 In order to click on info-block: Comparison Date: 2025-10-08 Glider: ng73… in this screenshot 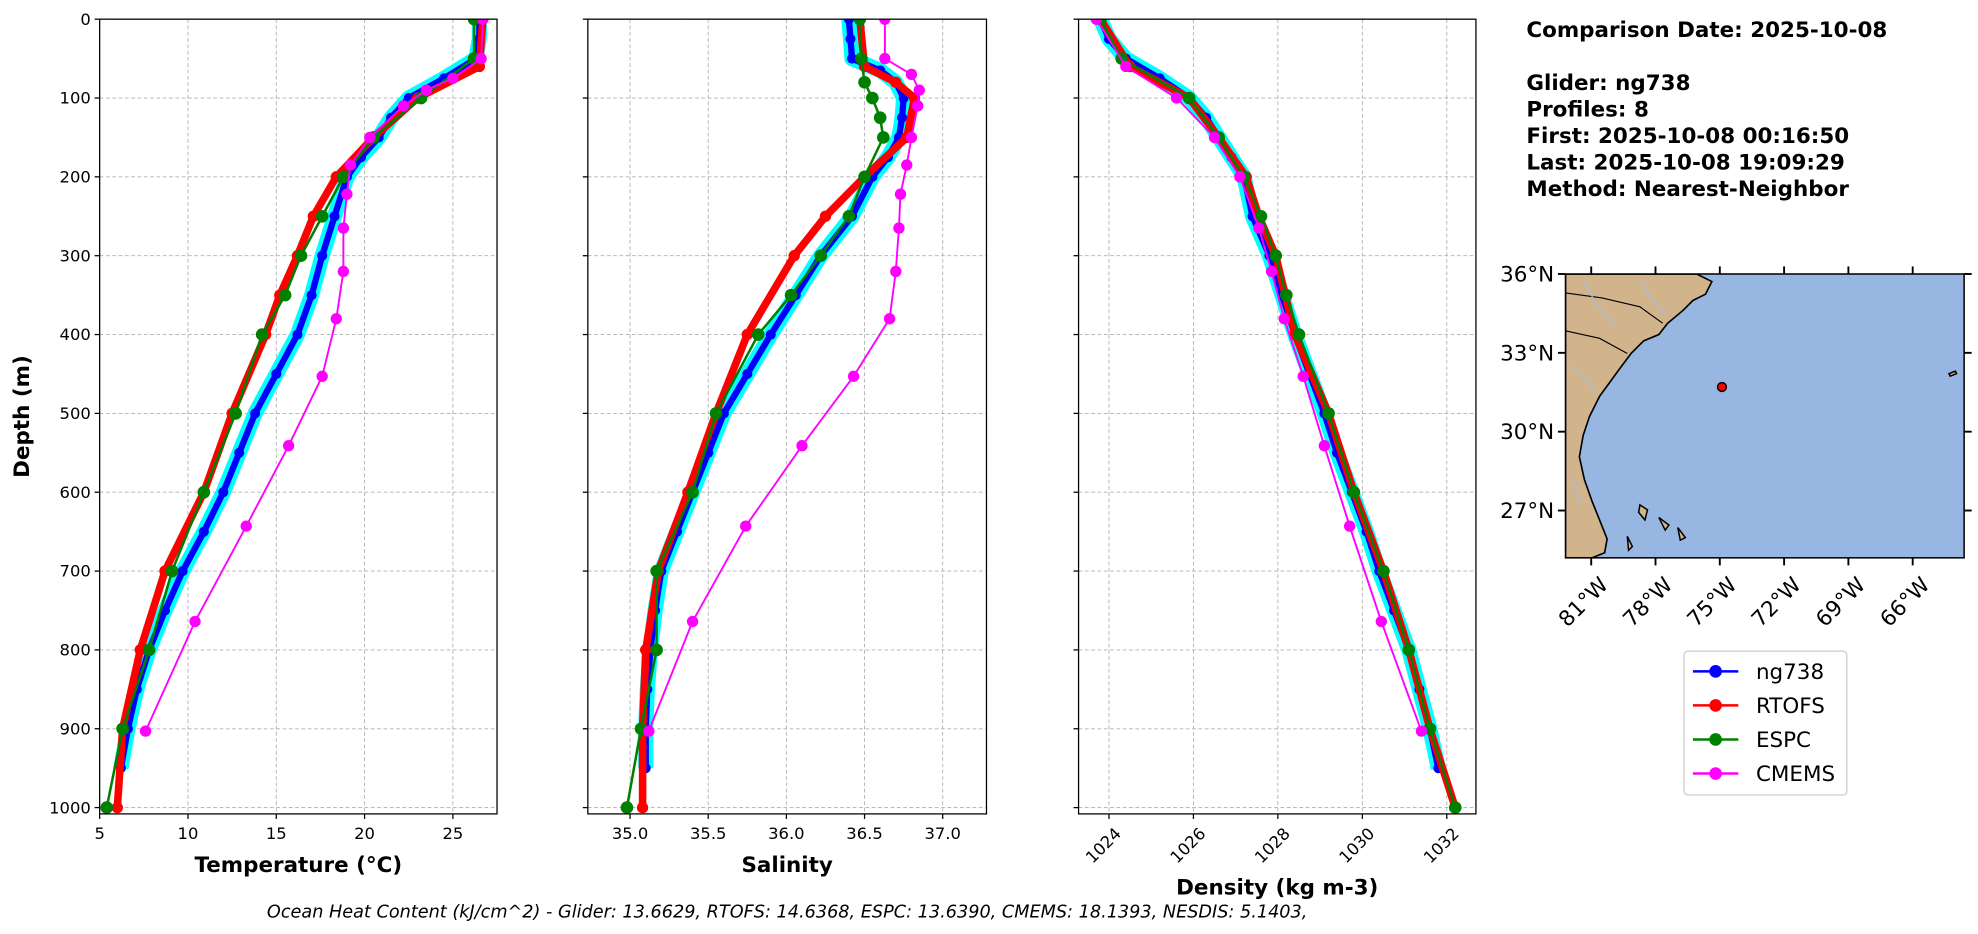, I will do `click(1706, 110)`.